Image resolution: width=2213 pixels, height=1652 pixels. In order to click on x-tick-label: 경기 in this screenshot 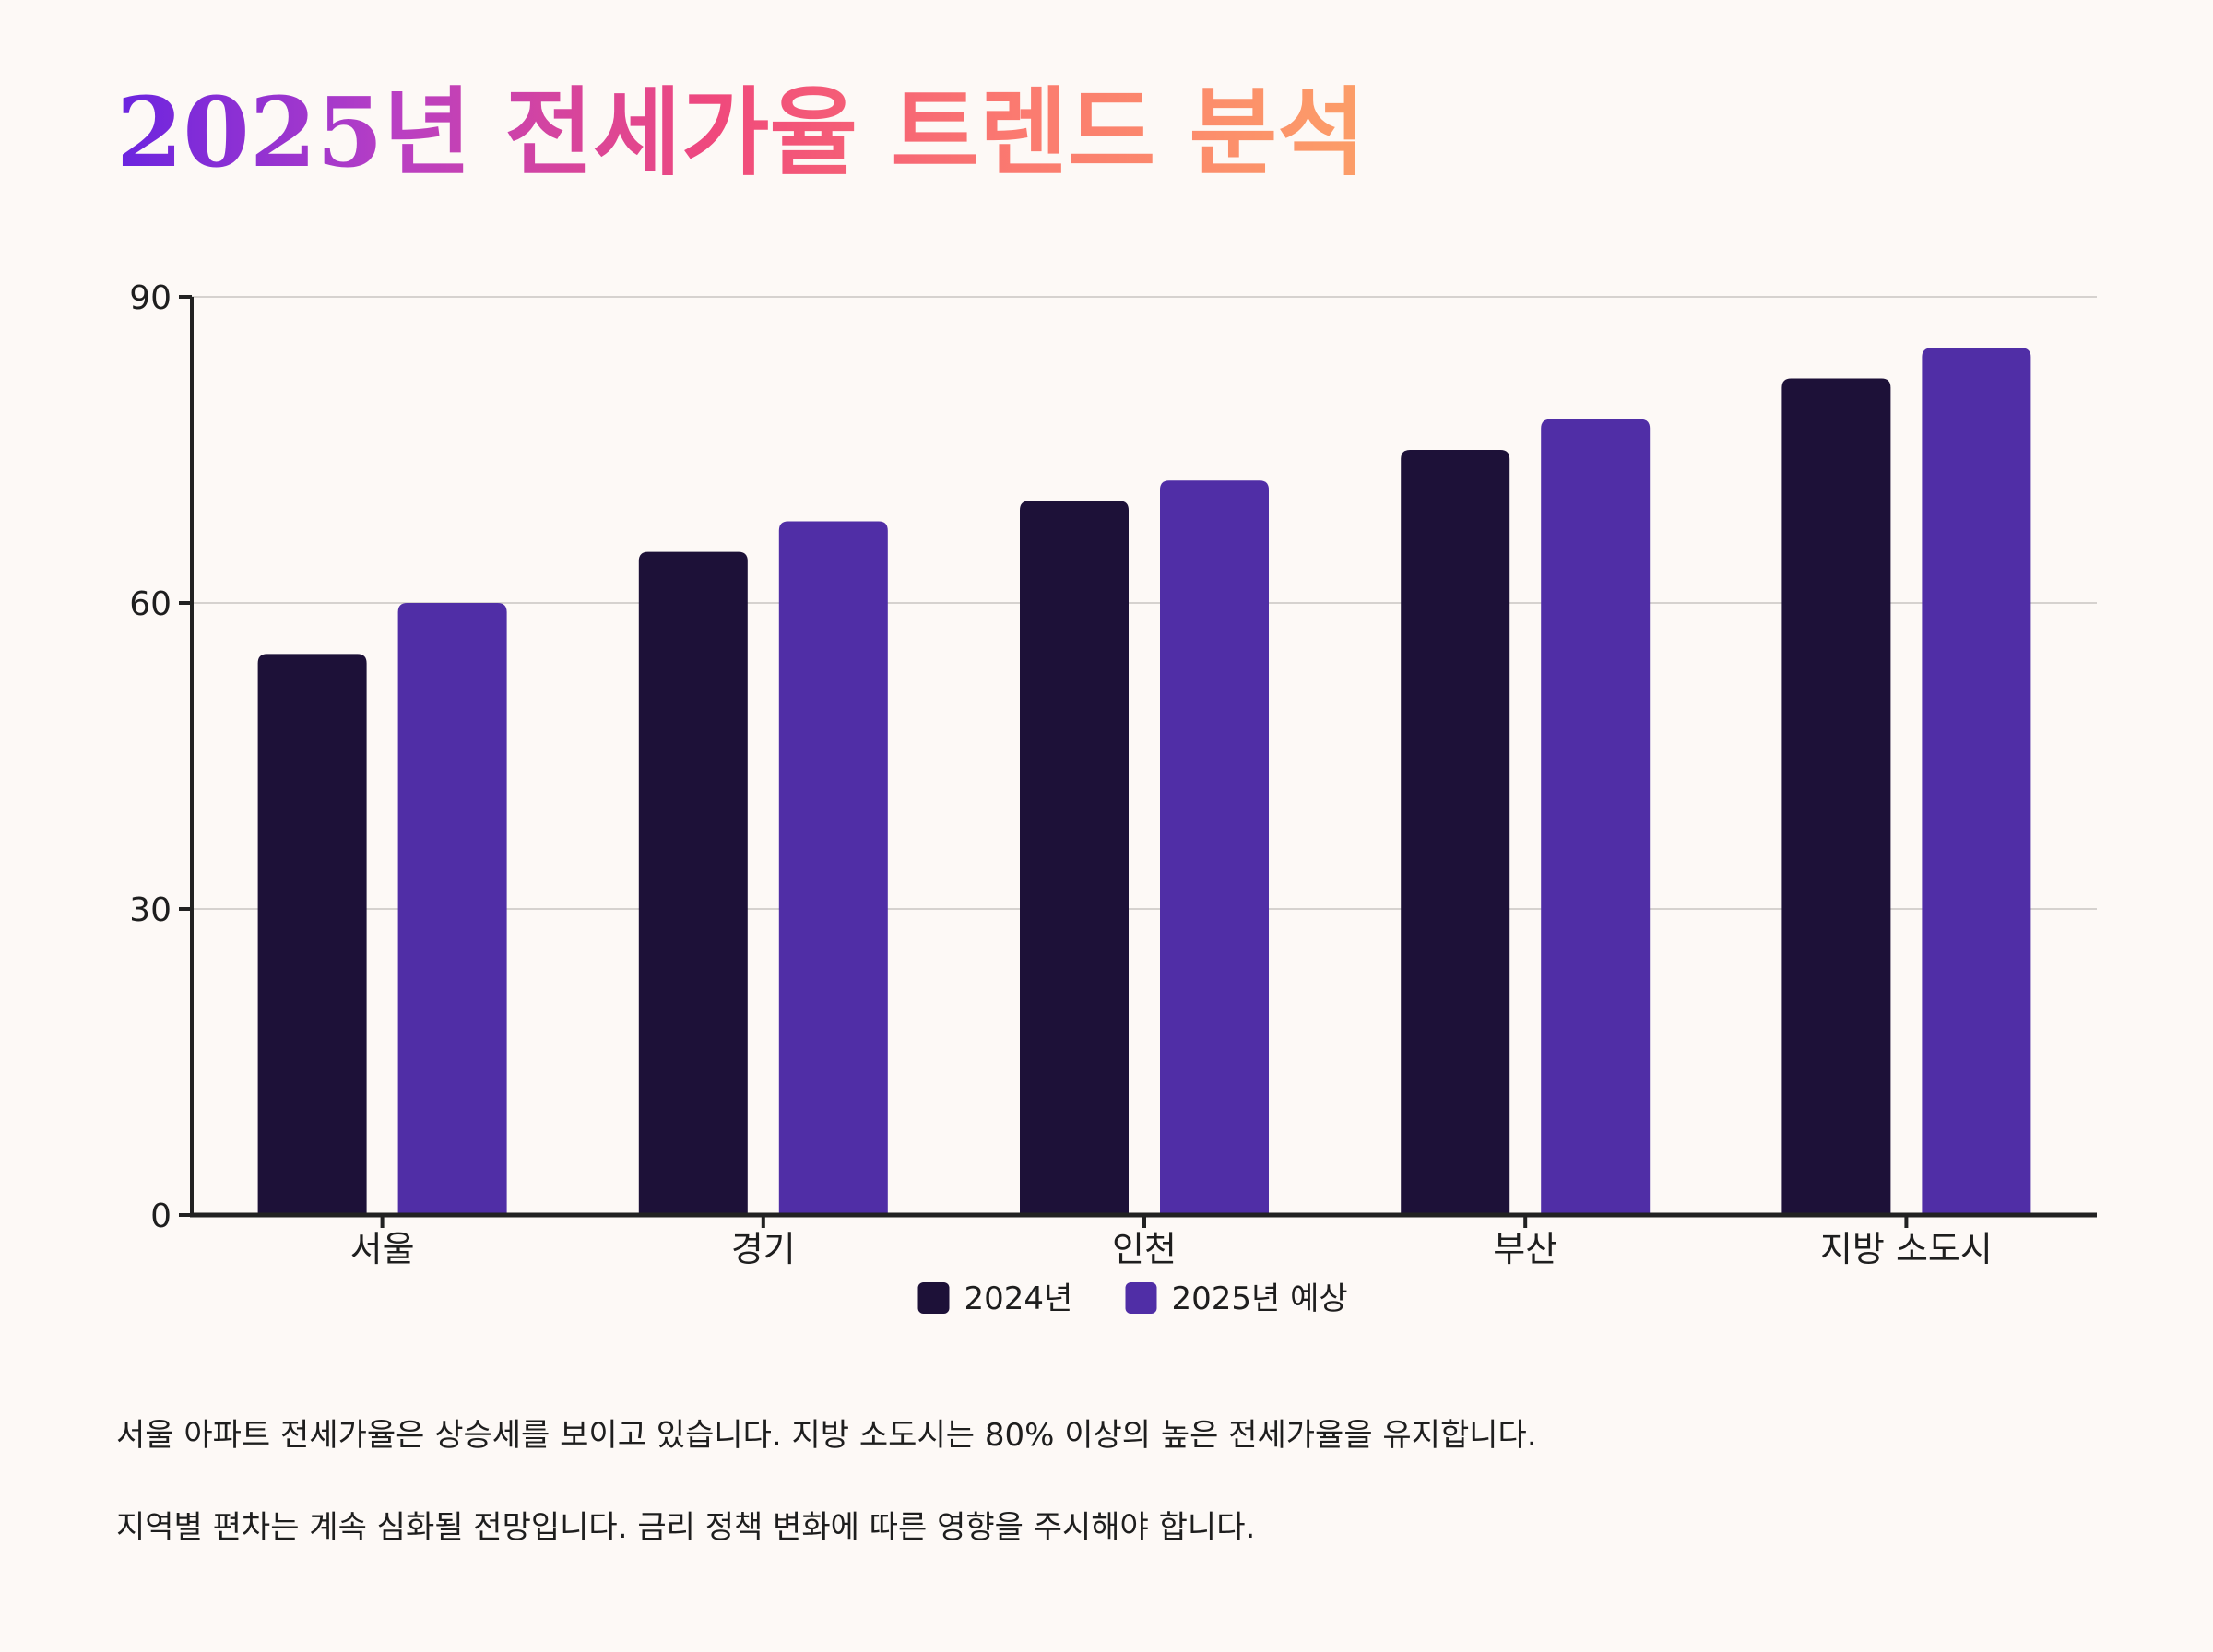, I will do `click(763, 1249)`.